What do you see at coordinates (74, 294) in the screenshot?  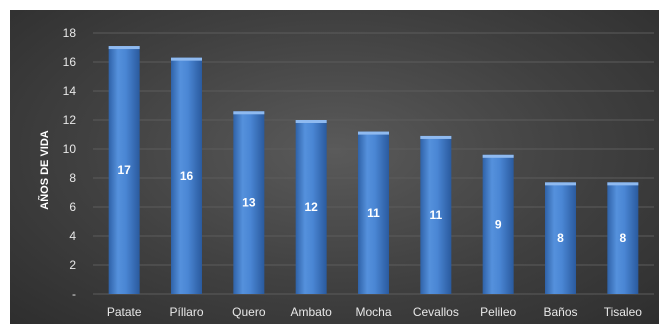 I see `y-tick-label: -` at bounding box center [74, 294].